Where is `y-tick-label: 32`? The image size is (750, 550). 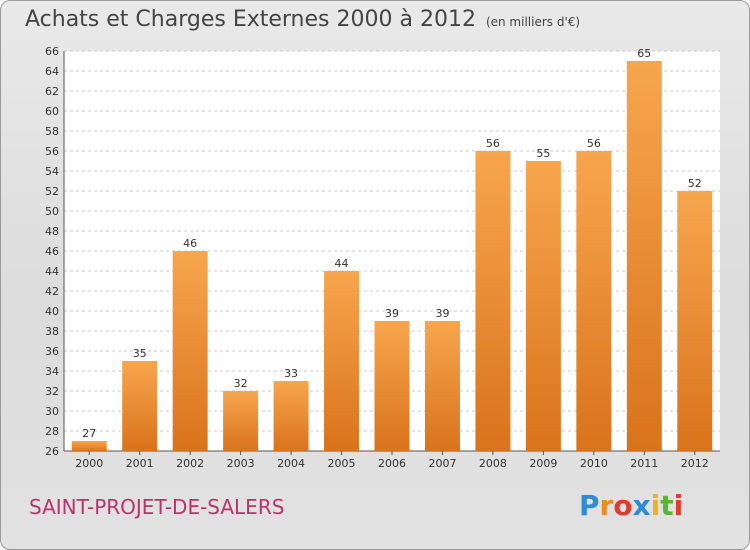 y-tick-label: 32 is located at coordinates (52, 391).